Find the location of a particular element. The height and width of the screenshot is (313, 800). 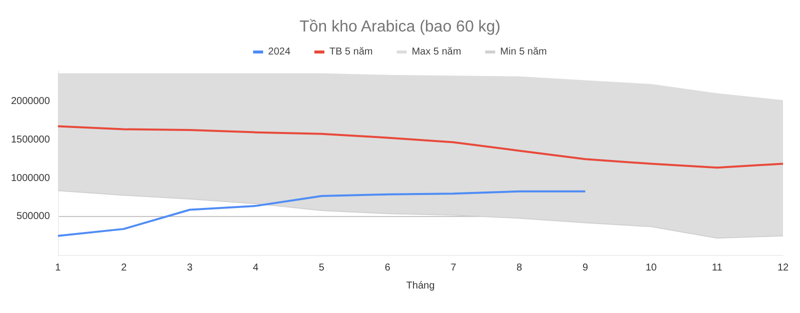

x-tick-label: 1 is located at coordinates (58, 268).